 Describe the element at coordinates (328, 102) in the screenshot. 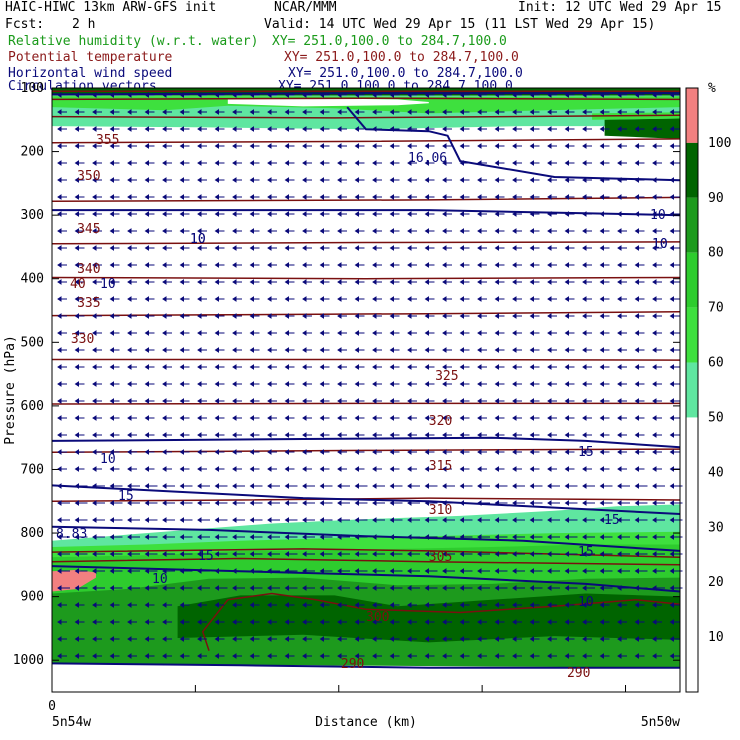

I see `rh-band-upper-gap` at that location.